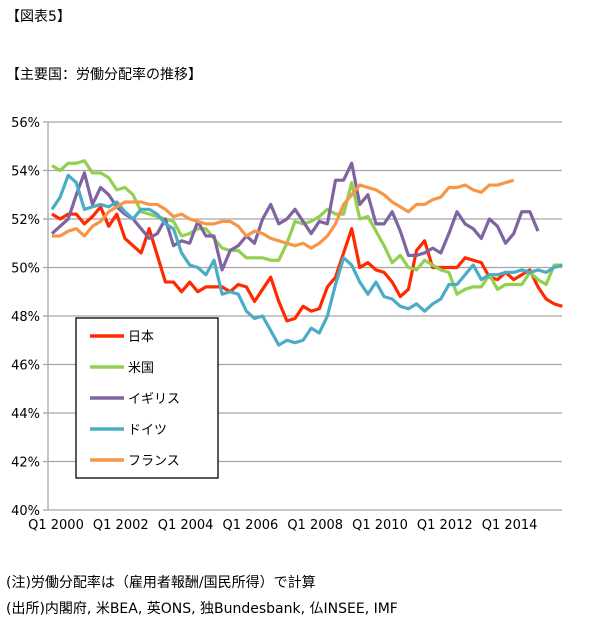 The height and width of the screenshot is (624, 600). I want to click on y-tick-label: 54%, so click(25, 172).